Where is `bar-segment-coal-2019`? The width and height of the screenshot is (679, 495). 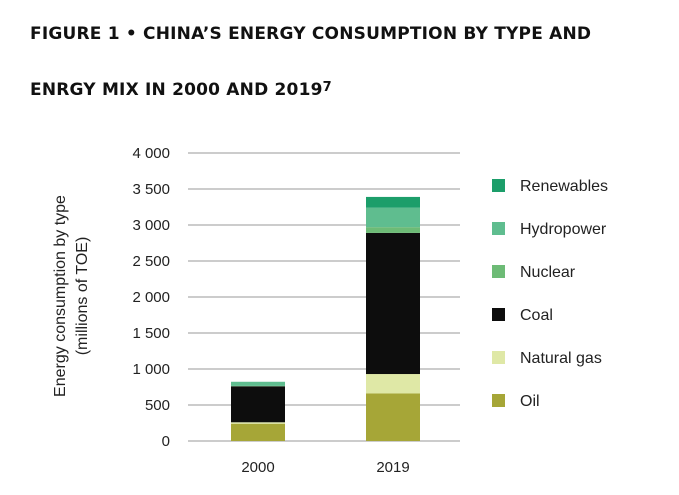
bar-segment-coal-2019 is located at coordinates (393, 303).